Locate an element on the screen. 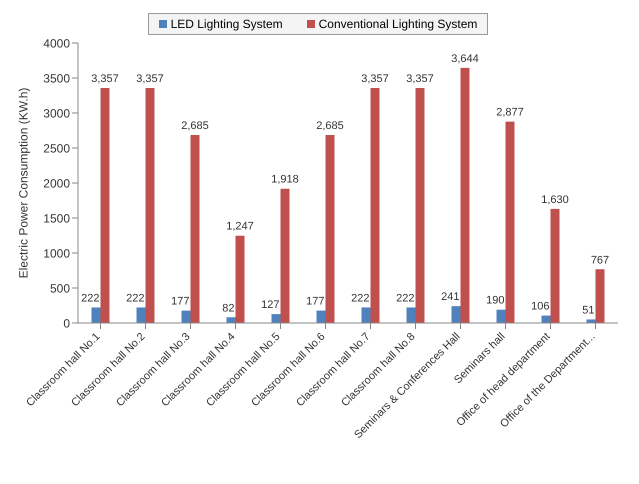  data-label: 106 is located at coordinates (540, 306).